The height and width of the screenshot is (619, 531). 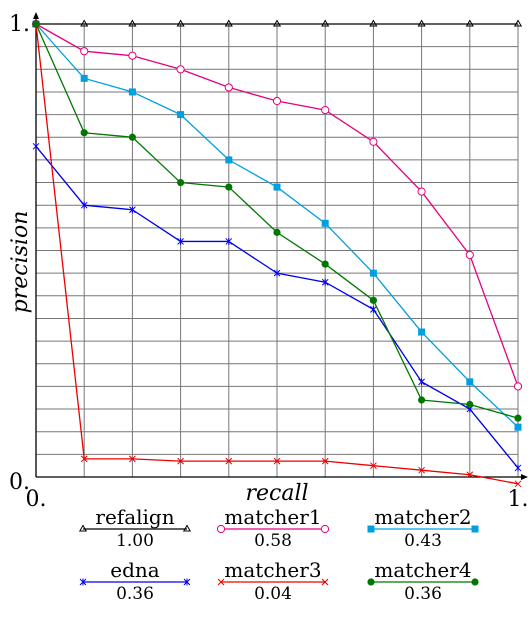 I want to click on legend-label: matcher4, so click(x=422, y=570).